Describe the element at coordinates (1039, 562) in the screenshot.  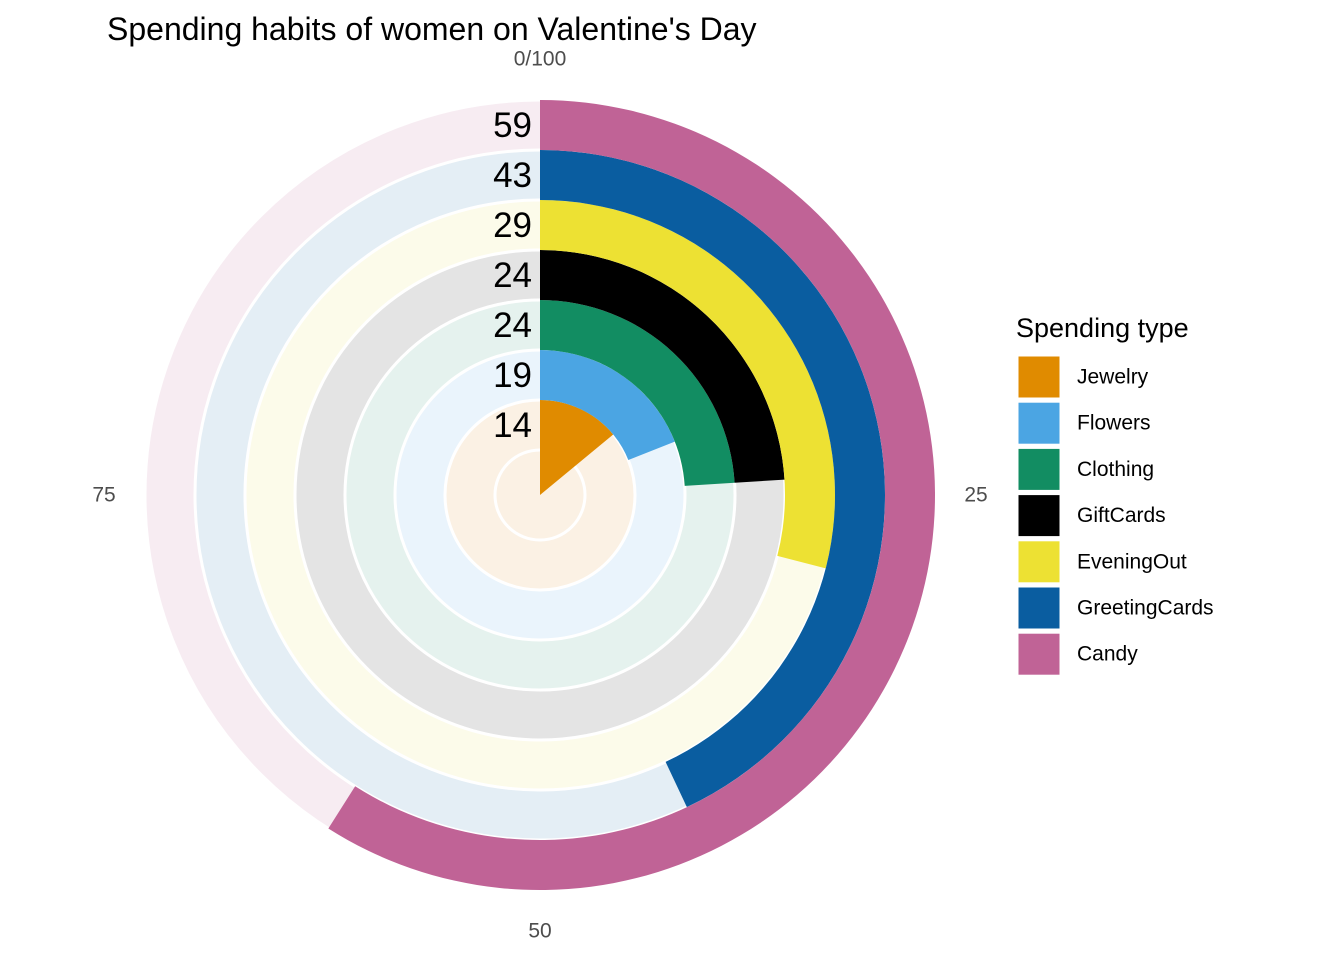
I see `legend-key-eveningout` at that location.